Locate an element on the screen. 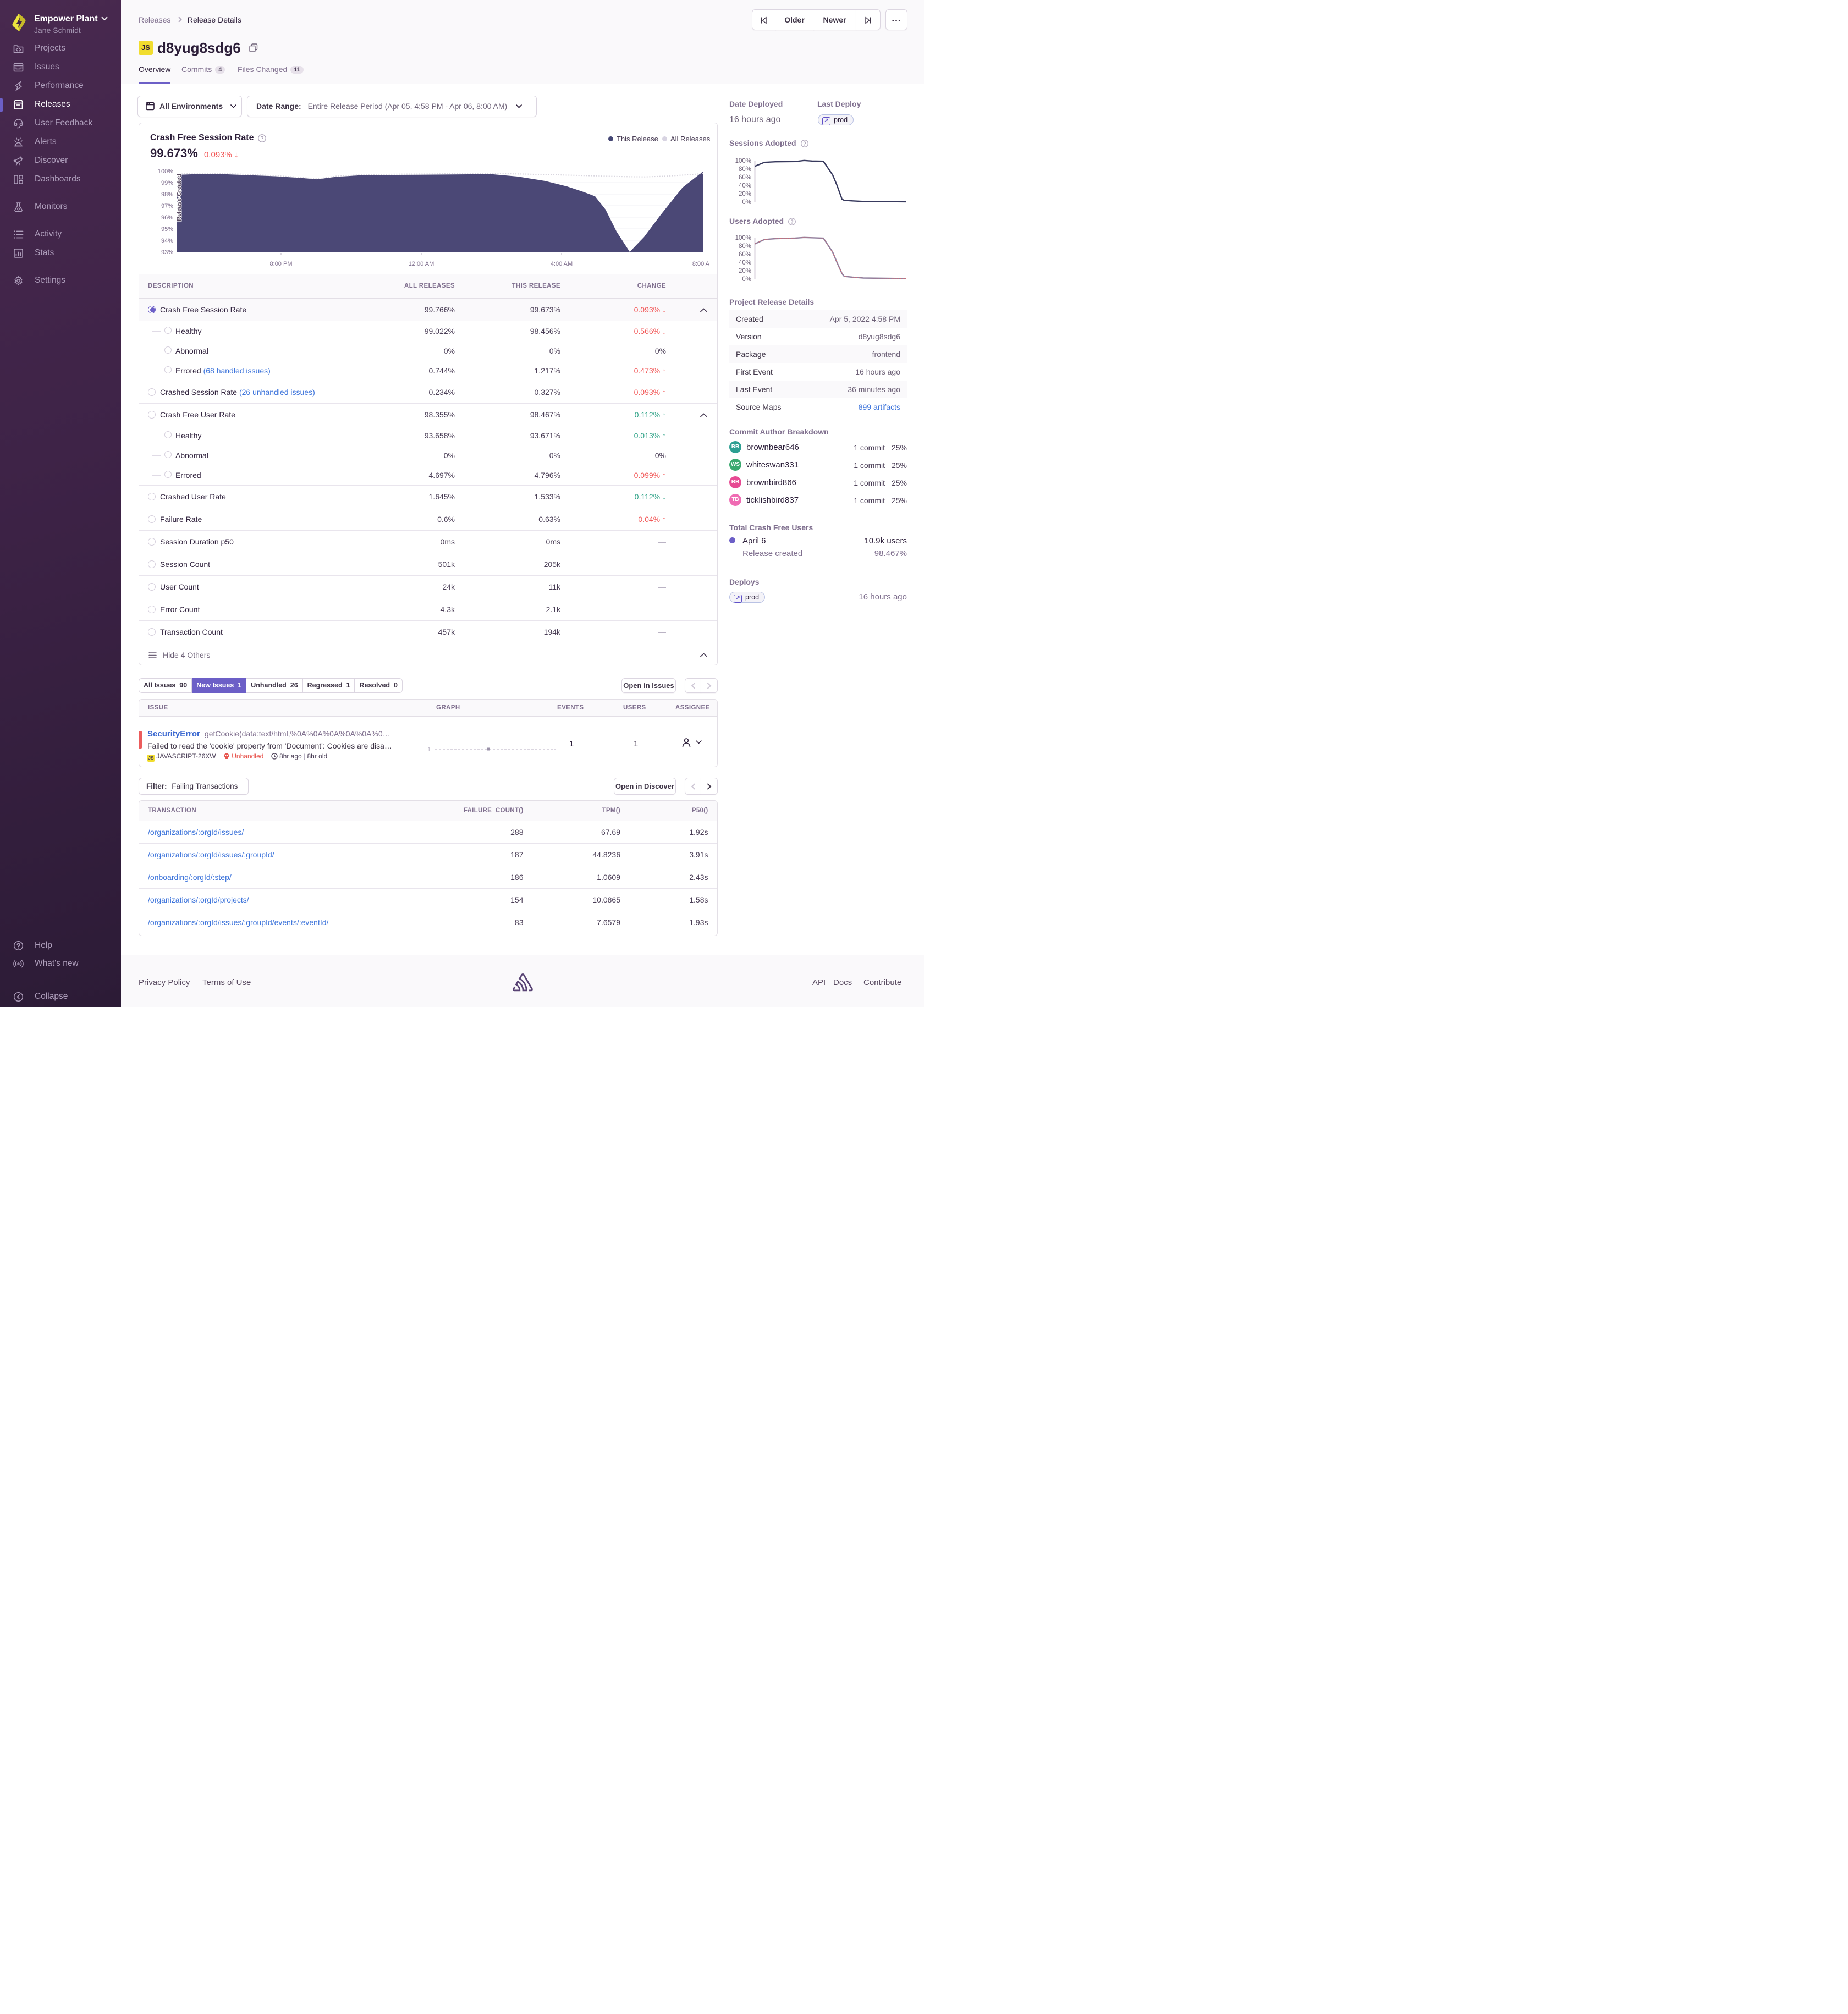  svg-text: 8:00 PM is located at coordinates (281, 264).